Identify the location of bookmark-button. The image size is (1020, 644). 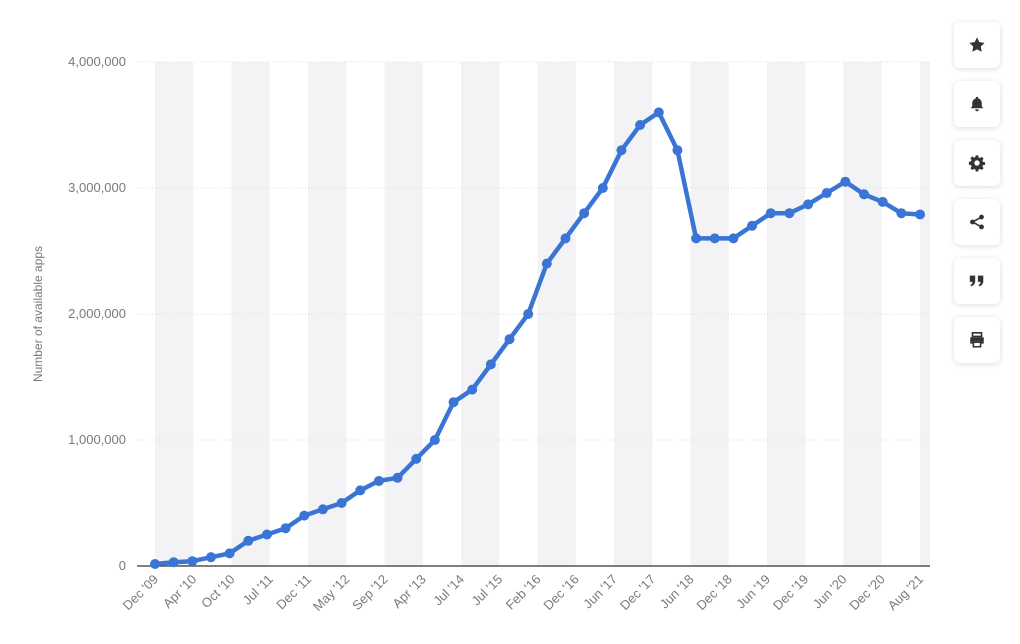
(977, 45).